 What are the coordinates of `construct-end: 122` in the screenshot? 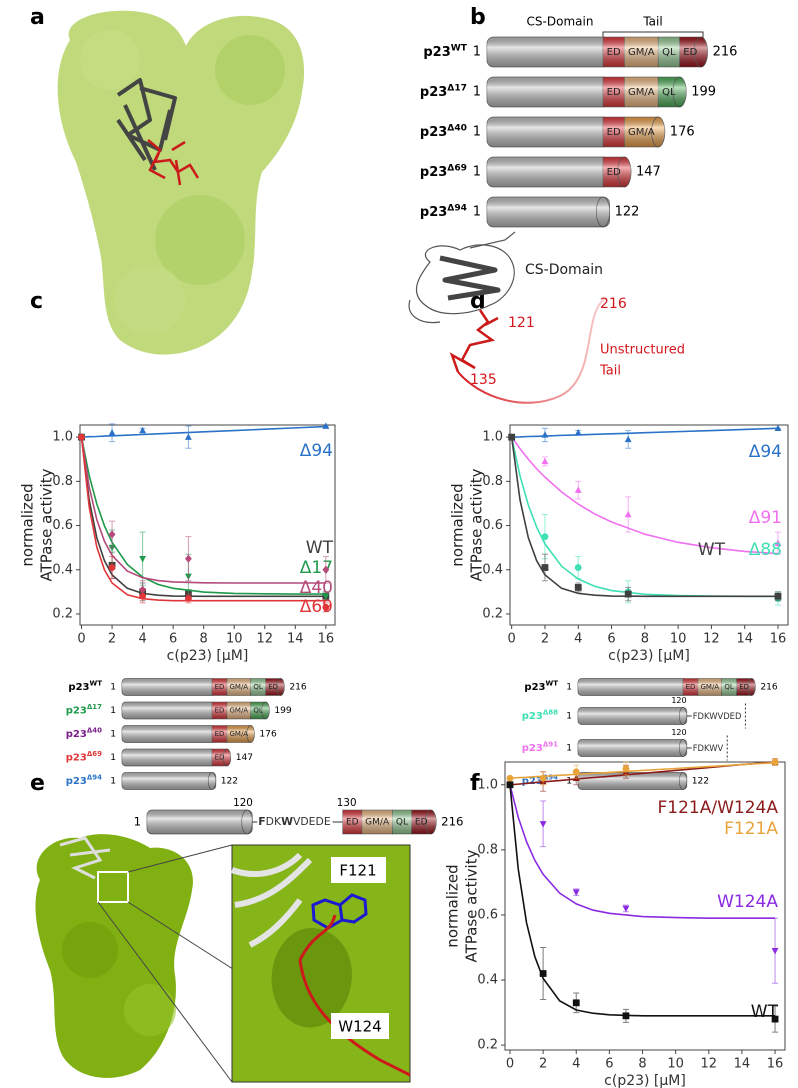 It's located at (229, 782).